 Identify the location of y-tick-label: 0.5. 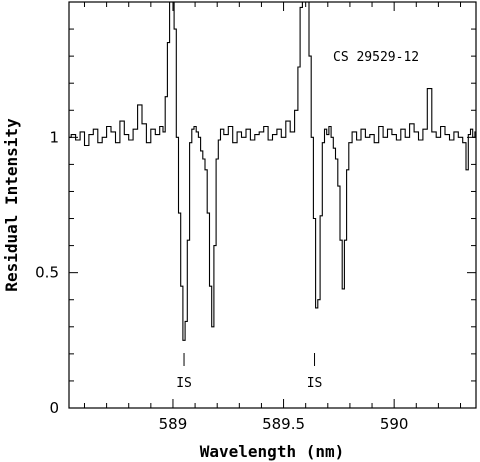
(47, 273).